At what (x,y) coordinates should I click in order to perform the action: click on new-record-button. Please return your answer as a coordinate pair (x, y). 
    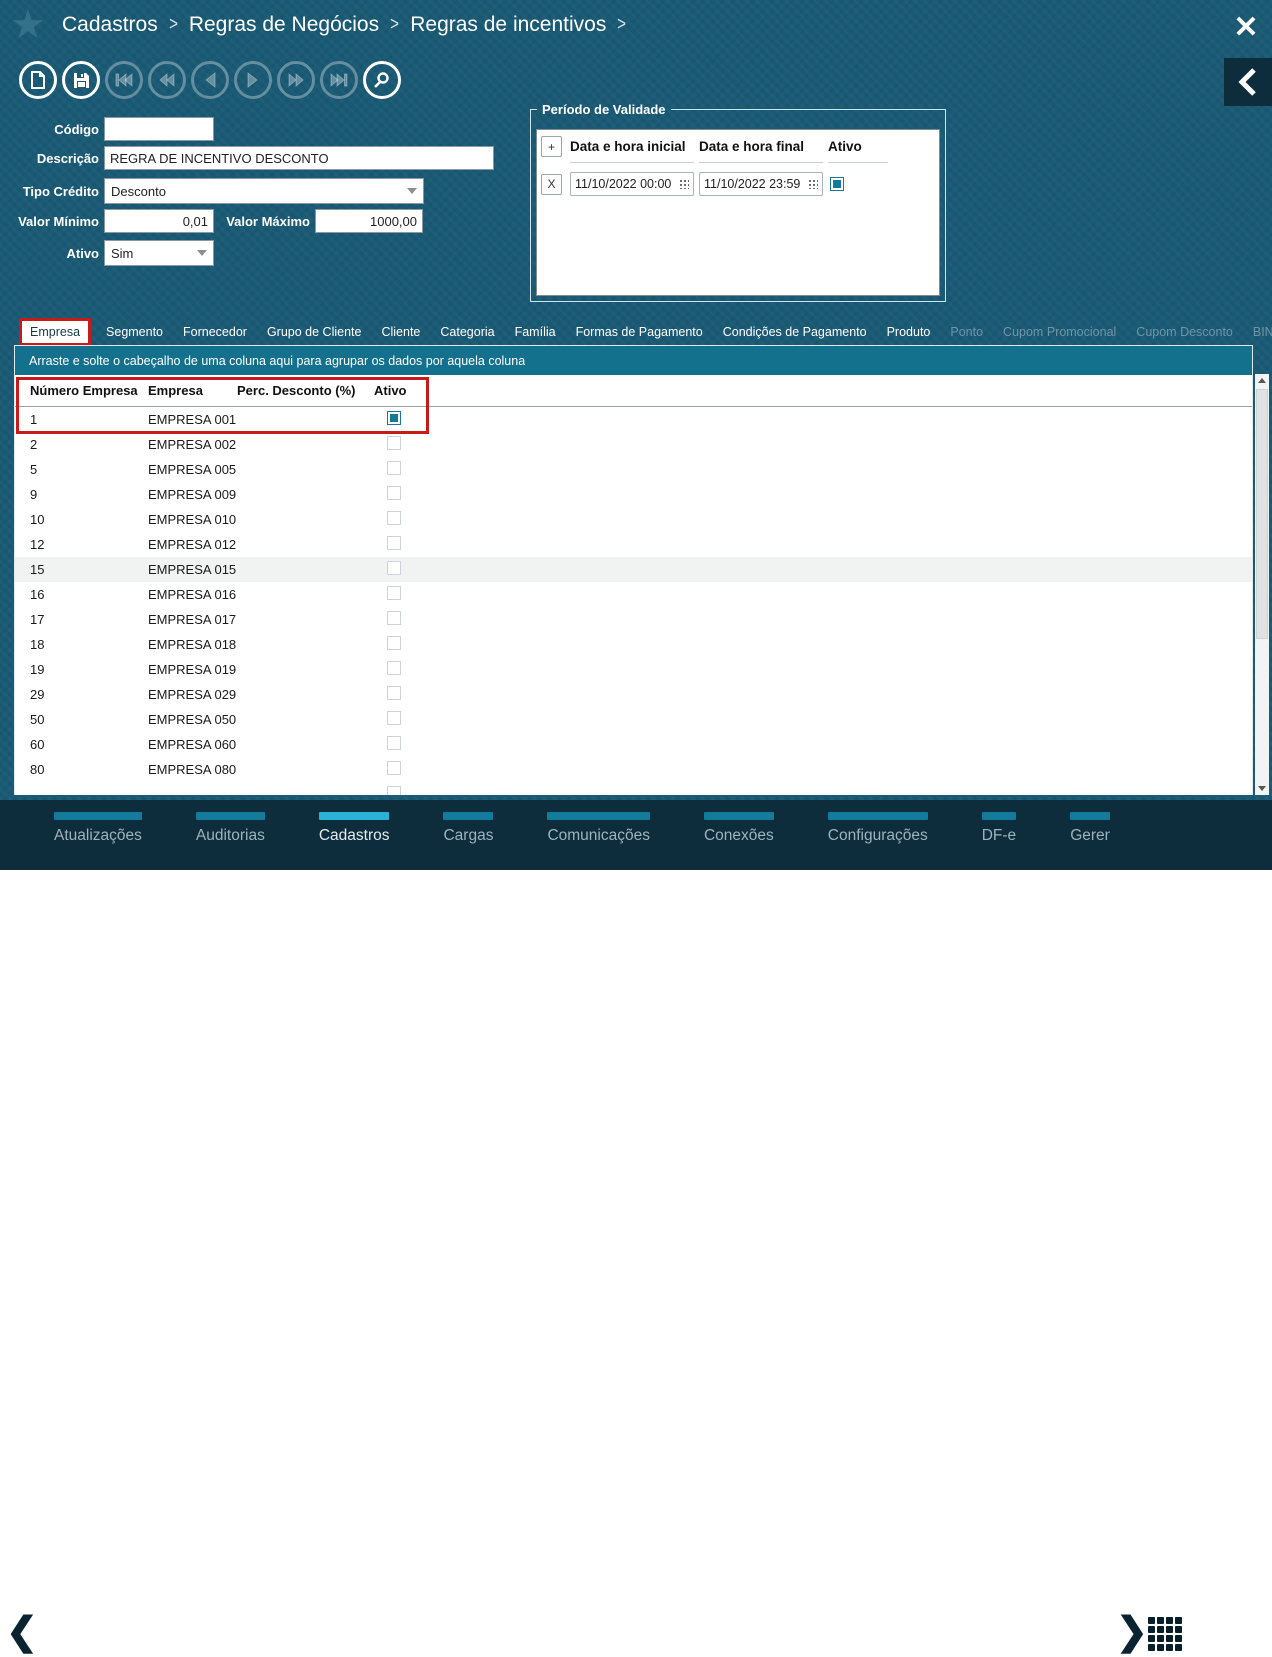
    Looking at the image, I should click on (38, 80).